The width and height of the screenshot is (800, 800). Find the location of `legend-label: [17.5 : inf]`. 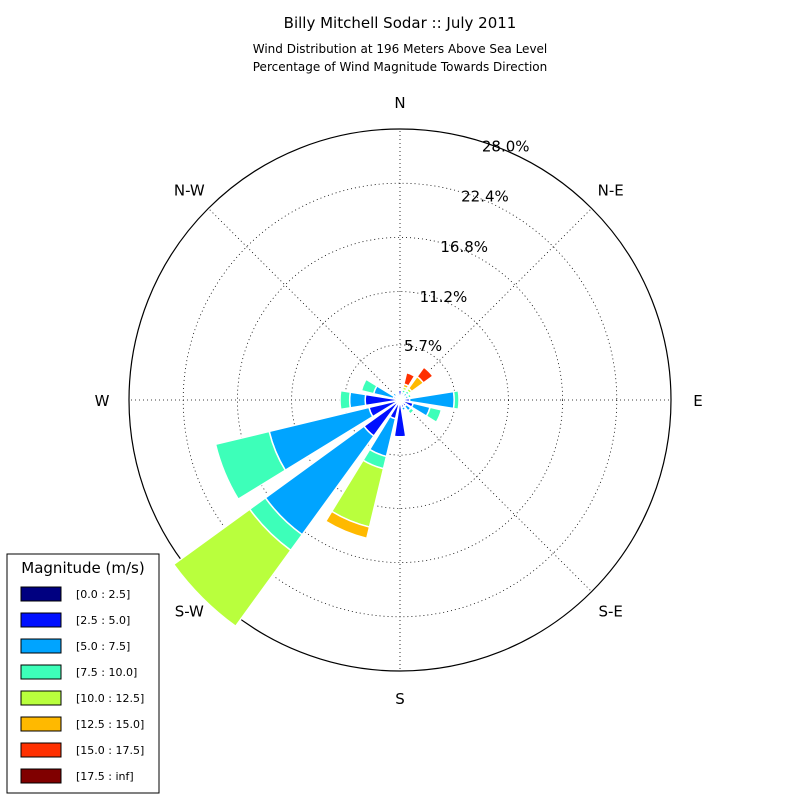

legend-label: [17.5 : inf] is located at coordinates (105, 776).